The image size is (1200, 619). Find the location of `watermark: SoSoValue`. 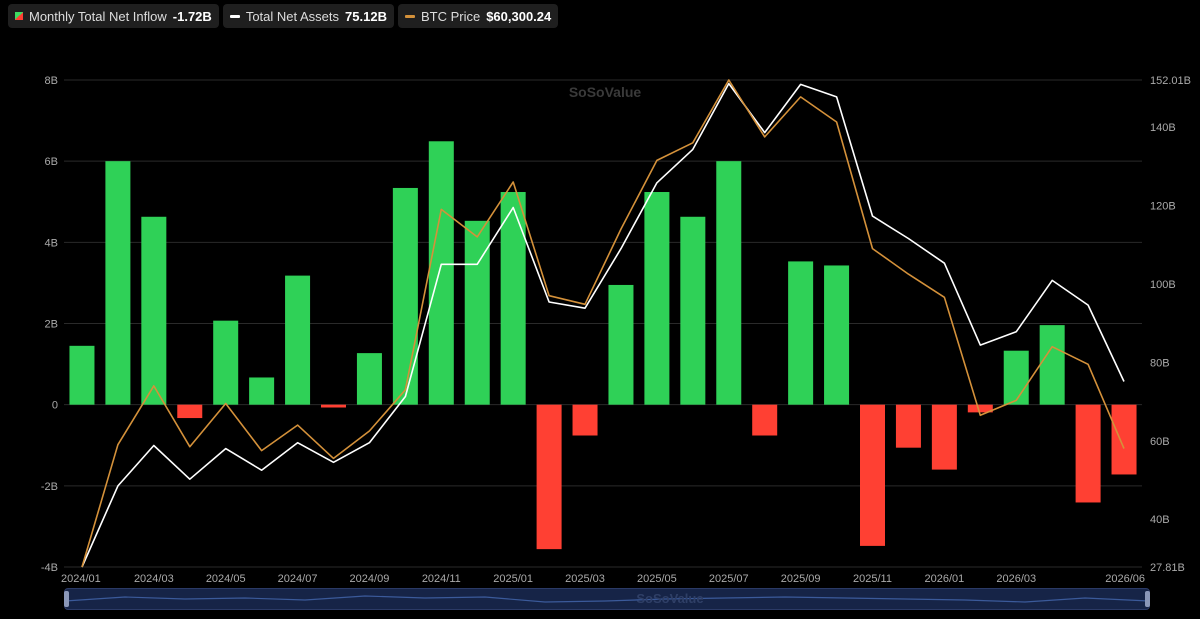

watermark: SoSoValue is located at coordinates (605, 92).